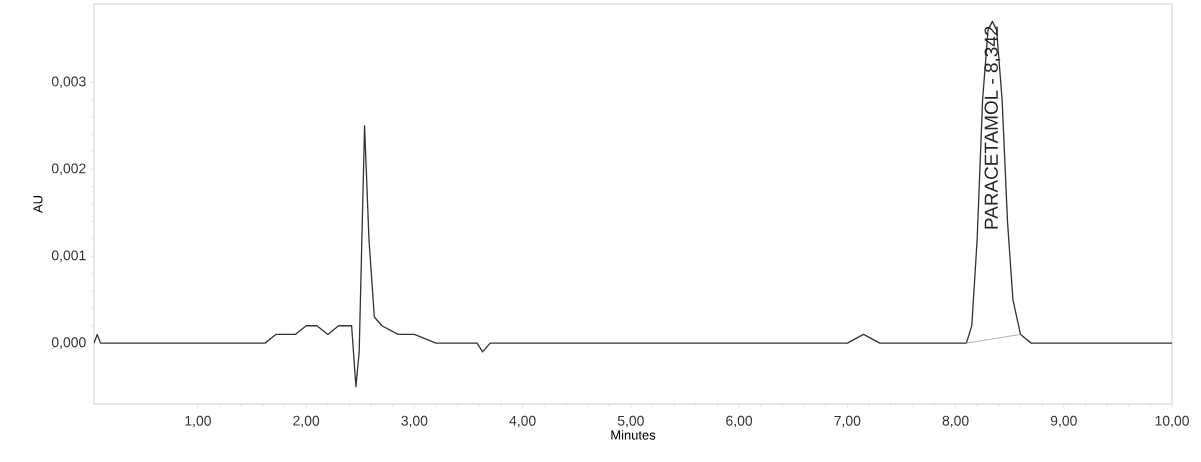 The height and width of the screenshot is (462, 1201). Describe the element at coordinates (68, 256) in the screenshot. I see `y-tick-label: 0,001` at that location.